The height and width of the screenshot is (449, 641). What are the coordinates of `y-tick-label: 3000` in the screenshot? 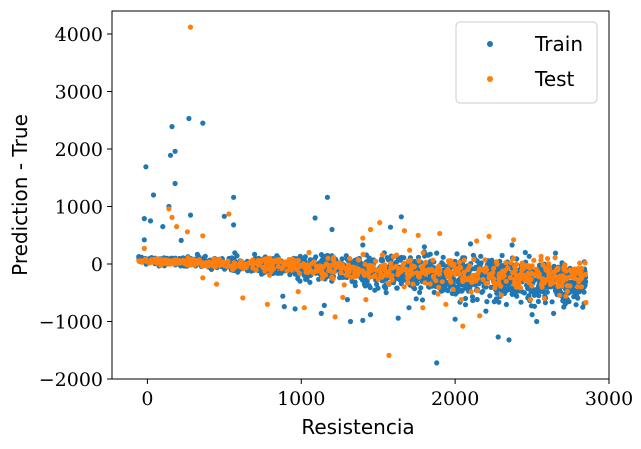 It's located at (79, 93).